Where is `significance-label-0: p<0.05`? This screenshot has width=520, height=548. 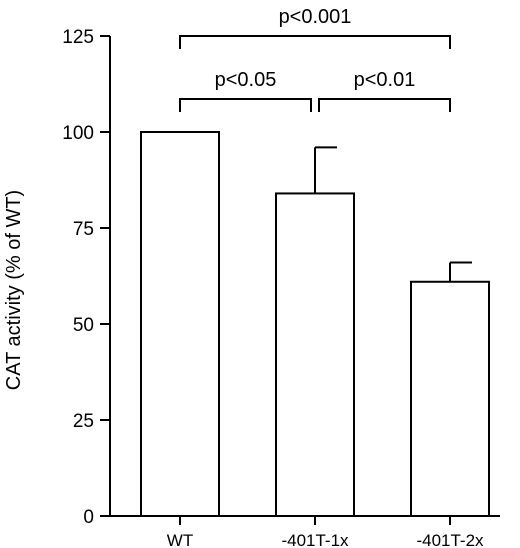
significance-label-0: p<0.05 is located at coordinates (246, 80).